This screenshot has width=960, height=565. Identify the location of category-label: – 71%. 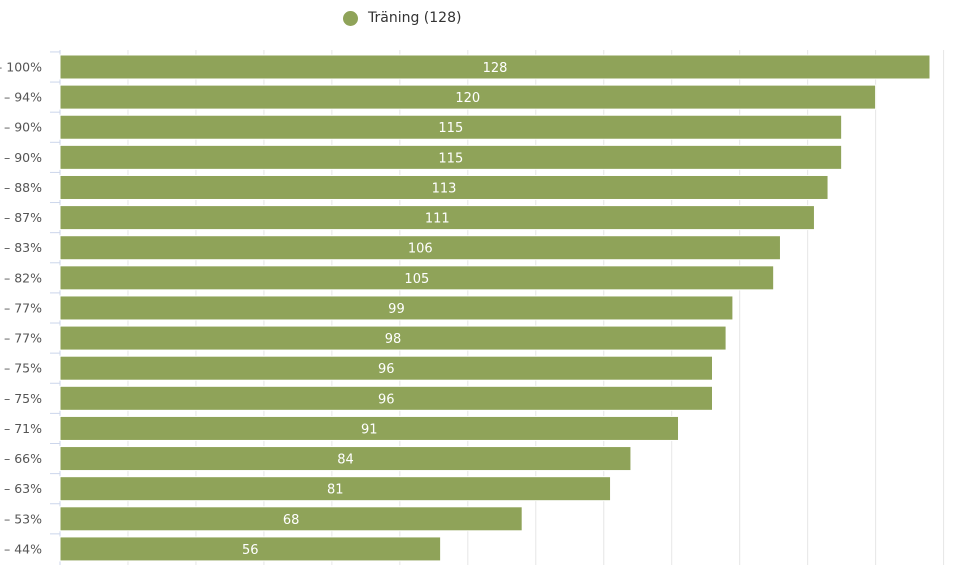
(23, 428).